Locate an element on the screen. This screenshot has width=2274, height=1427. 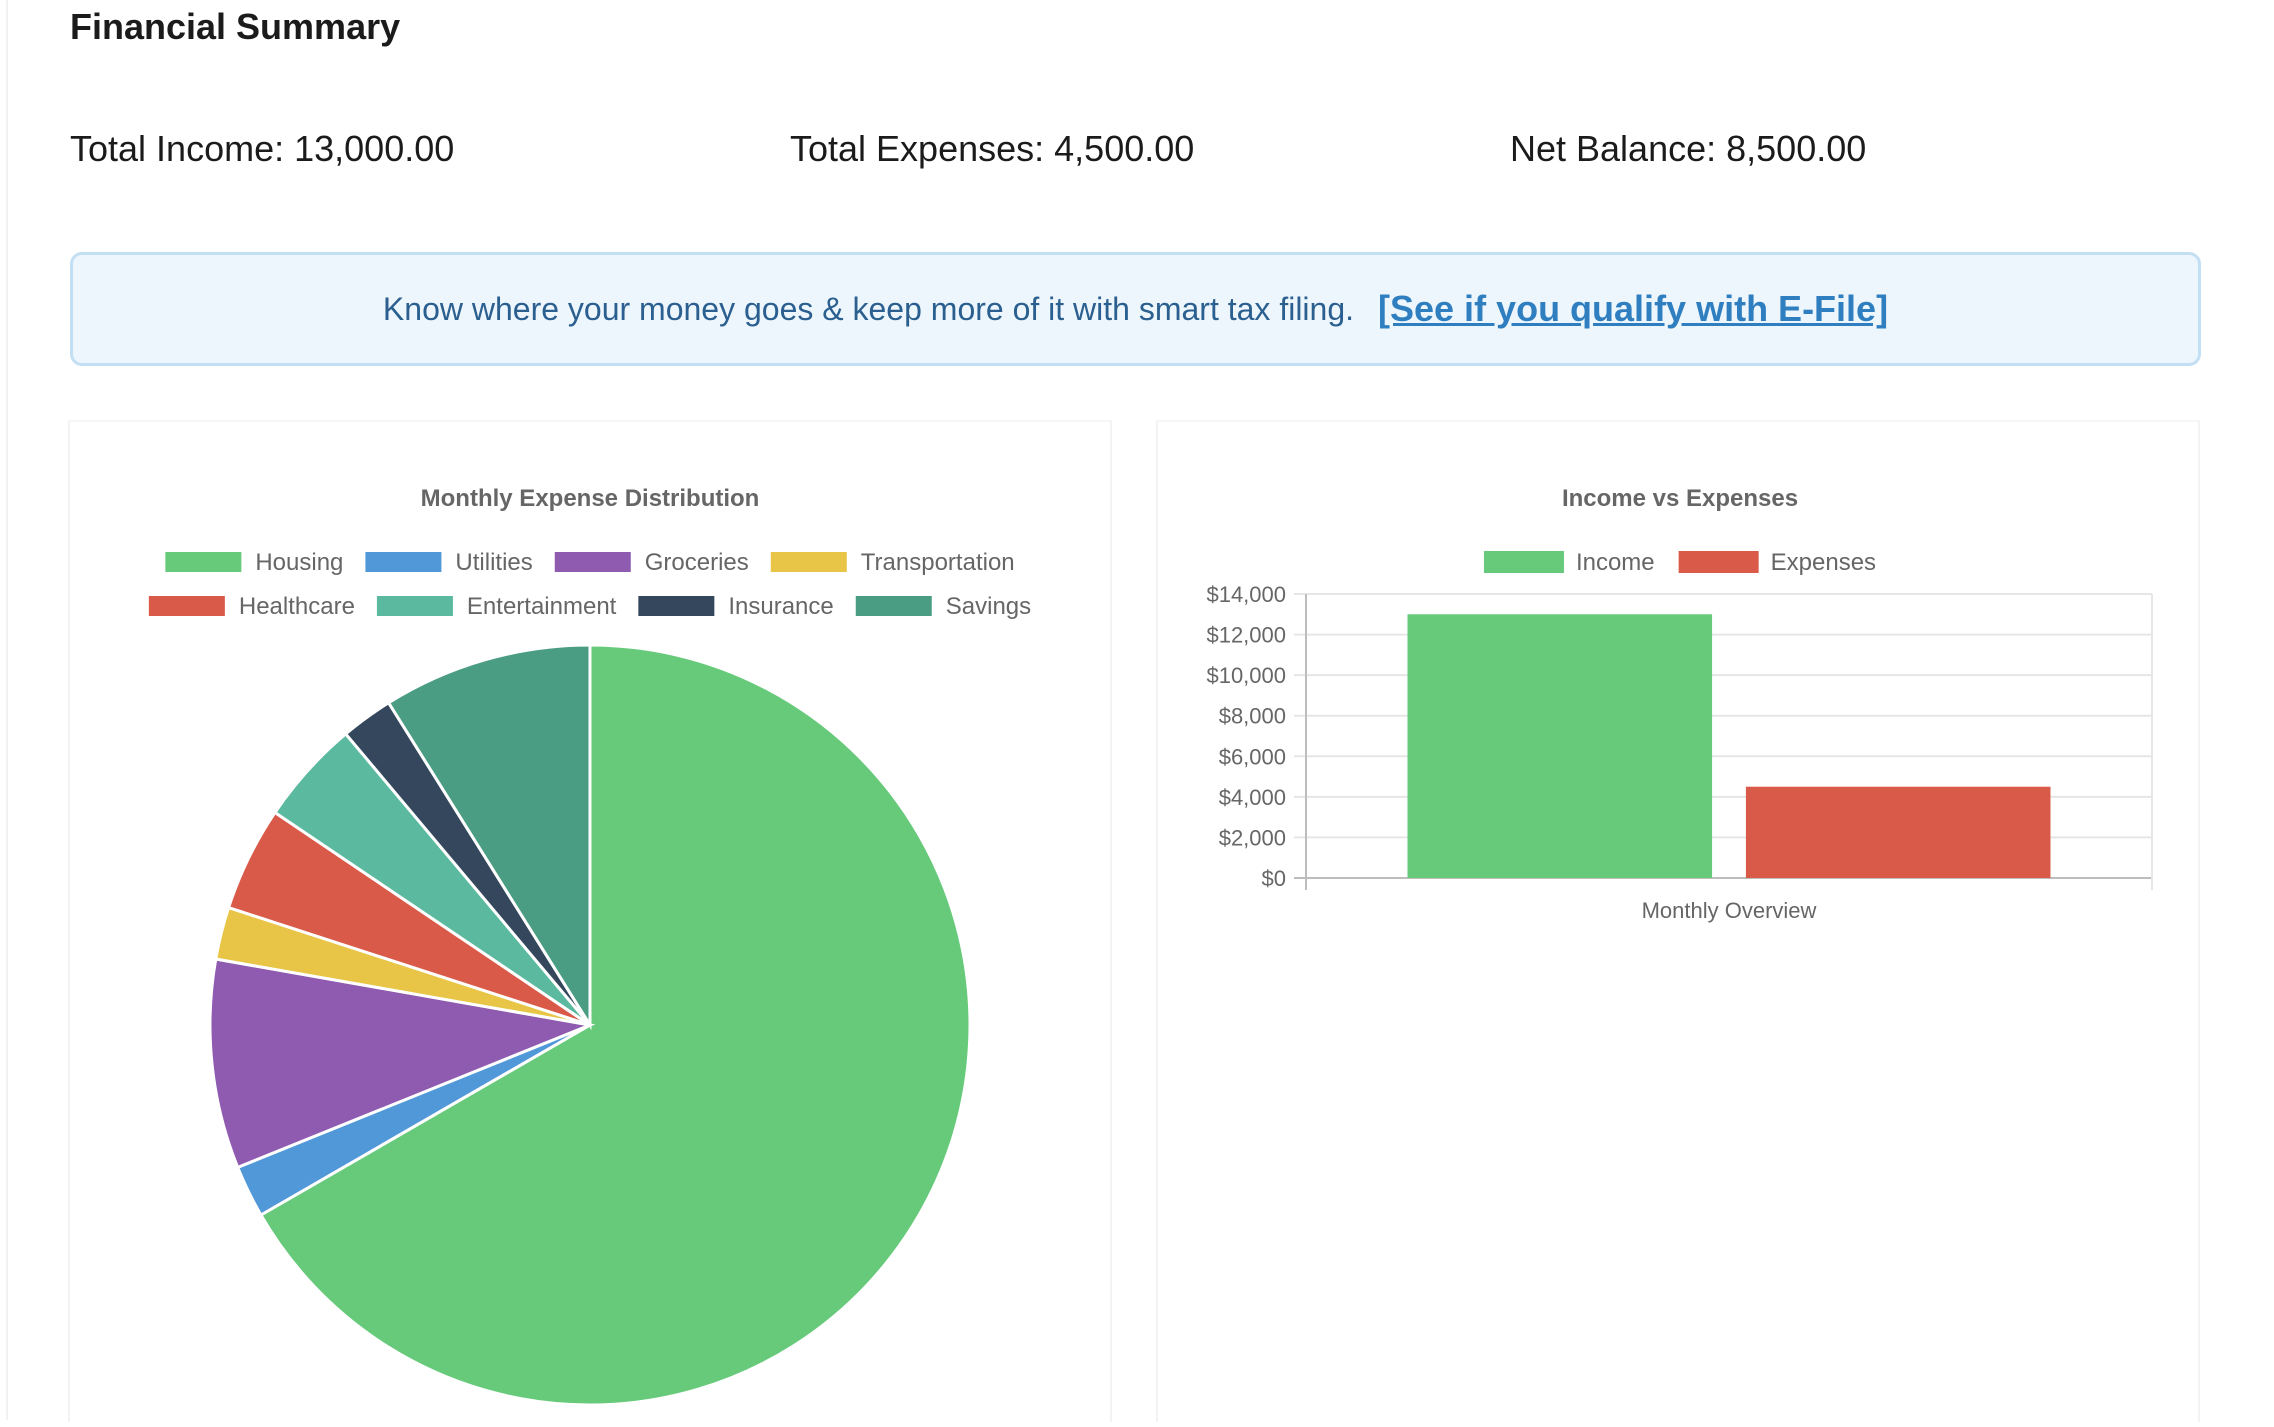
pie-legend-item-savings: Savings is located at coordinates (943, 606).